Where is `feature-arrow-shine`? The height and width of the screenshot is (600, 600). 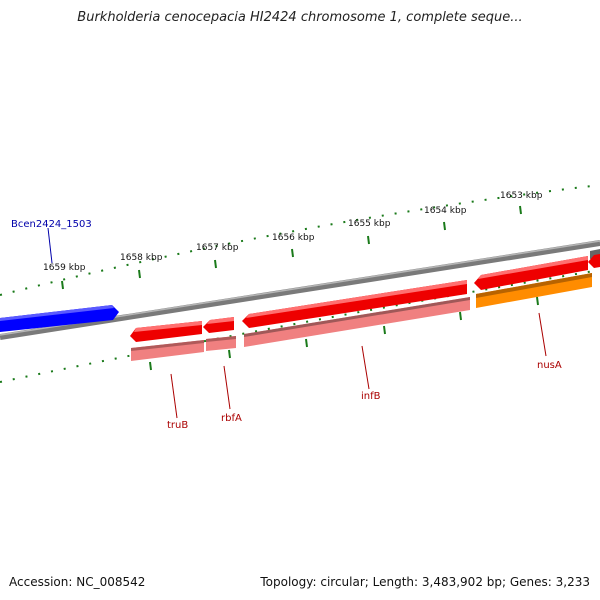
feature-arrow-shine is located at coordinates (57, 313).